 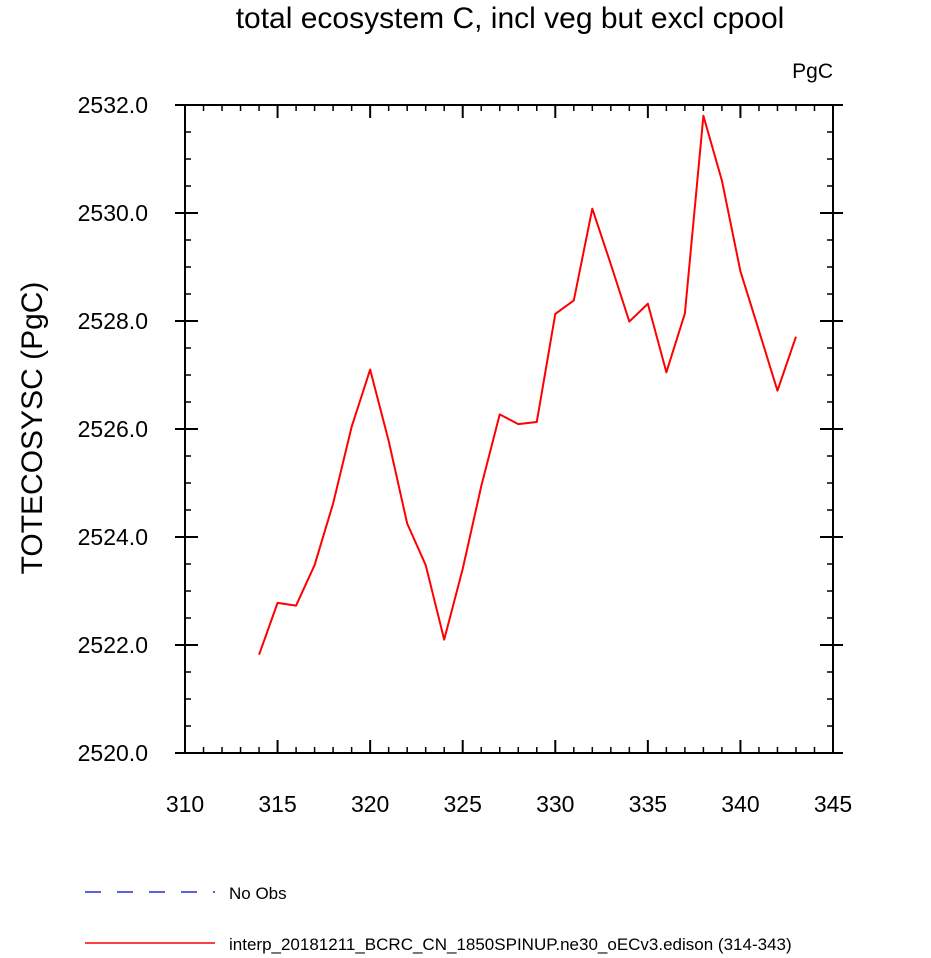 What do you see at coordinates (648, 804) in the screenshot?
I see `x-tick-label: 335` at bounding box center [648, 804].